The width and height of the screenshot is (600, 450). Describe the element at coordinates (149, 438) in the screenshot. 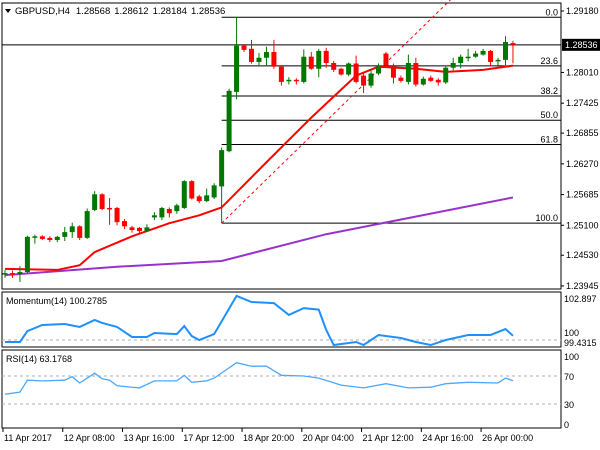

I see `time-axis-label: 13 Apr 16:00` at that location.